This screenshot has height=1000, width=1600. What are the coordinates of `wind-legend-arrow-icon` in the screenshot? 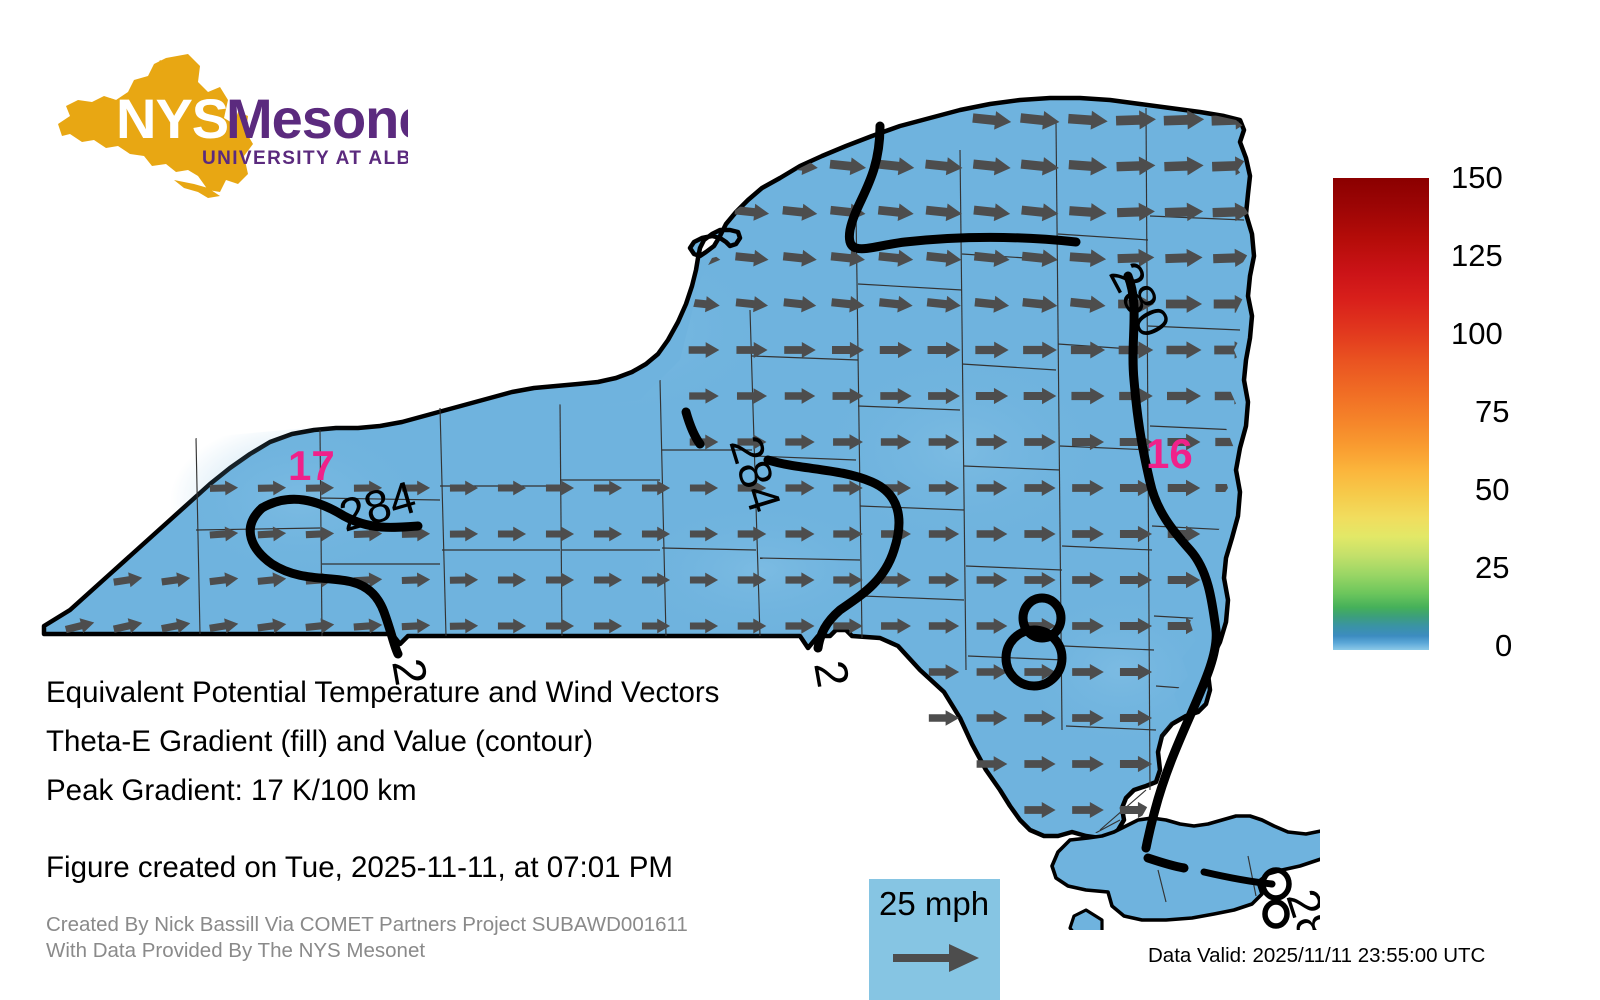 It's located at (936, 958).